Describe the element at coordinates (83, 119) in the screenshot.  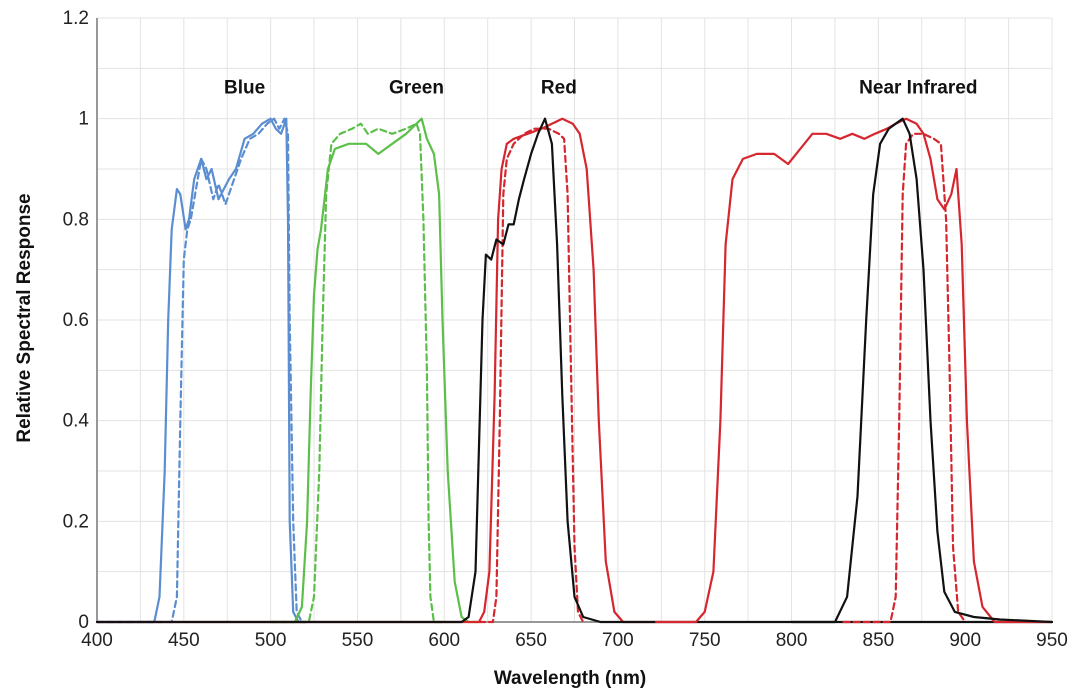
I see `y-tick-label: 1` at that location.